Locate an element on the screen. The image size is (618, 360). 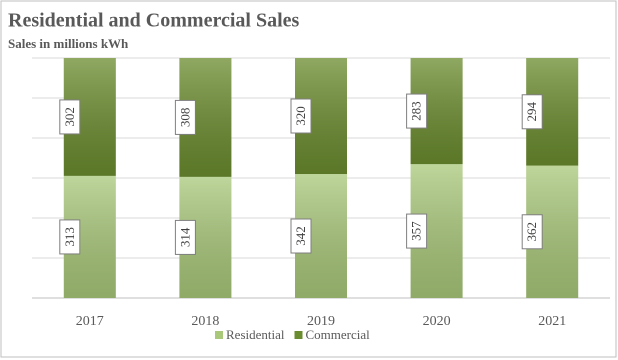
value-label-text: 313 is located at coordinates (69, 237).